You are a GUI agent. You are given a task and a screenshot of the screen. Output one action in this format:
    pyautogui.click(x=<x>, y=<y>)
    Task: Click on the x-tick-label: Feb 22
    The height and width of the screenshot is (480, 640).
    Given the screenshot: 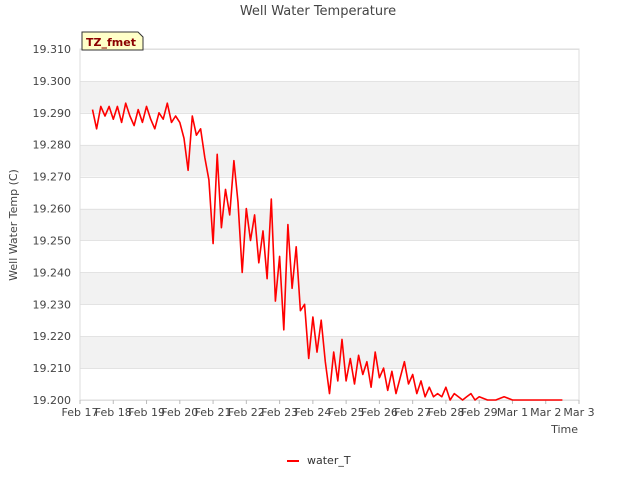 What is the action you would take?
    pyautogui.click(x=246, y=412)
    